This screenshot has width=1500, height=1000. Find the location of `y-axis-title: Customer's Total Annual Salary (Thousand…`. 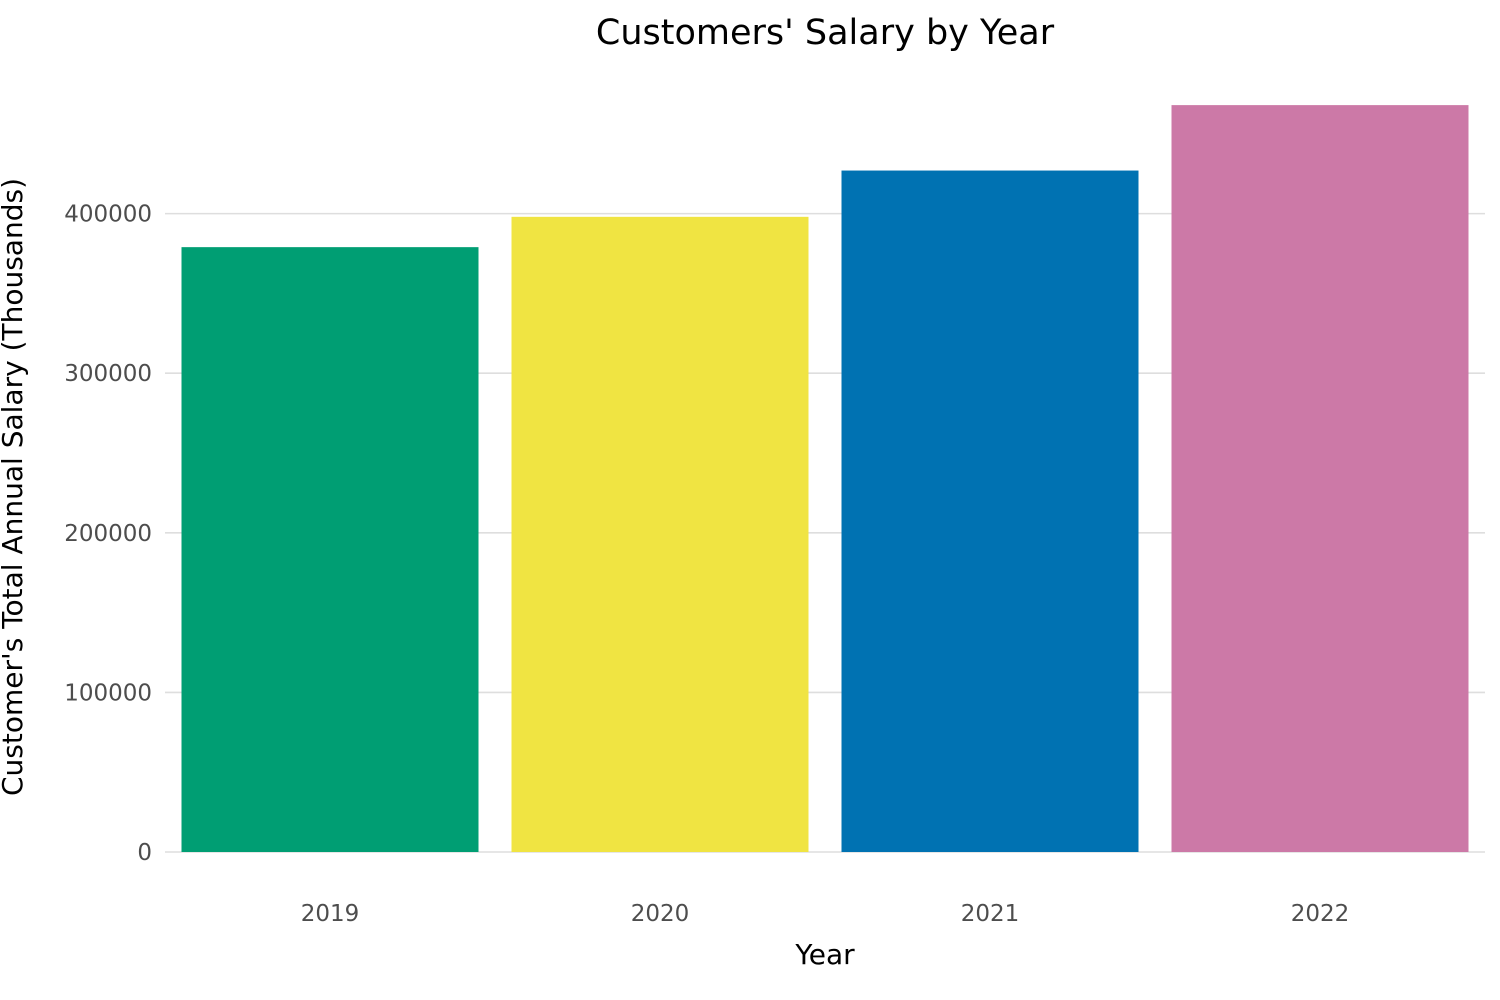

y-axis-title: Customer's Total Annual Salary (Thousand… is located at coordinates (14, 487).